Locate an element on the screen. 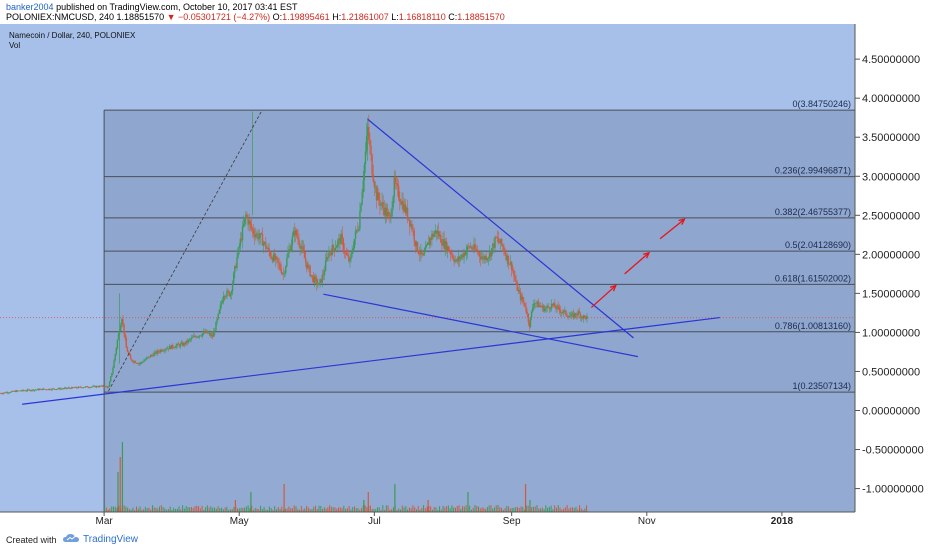 This screenshot has width=932, height=550. trendline-wedge-upper is located at coordinates (500, 228).